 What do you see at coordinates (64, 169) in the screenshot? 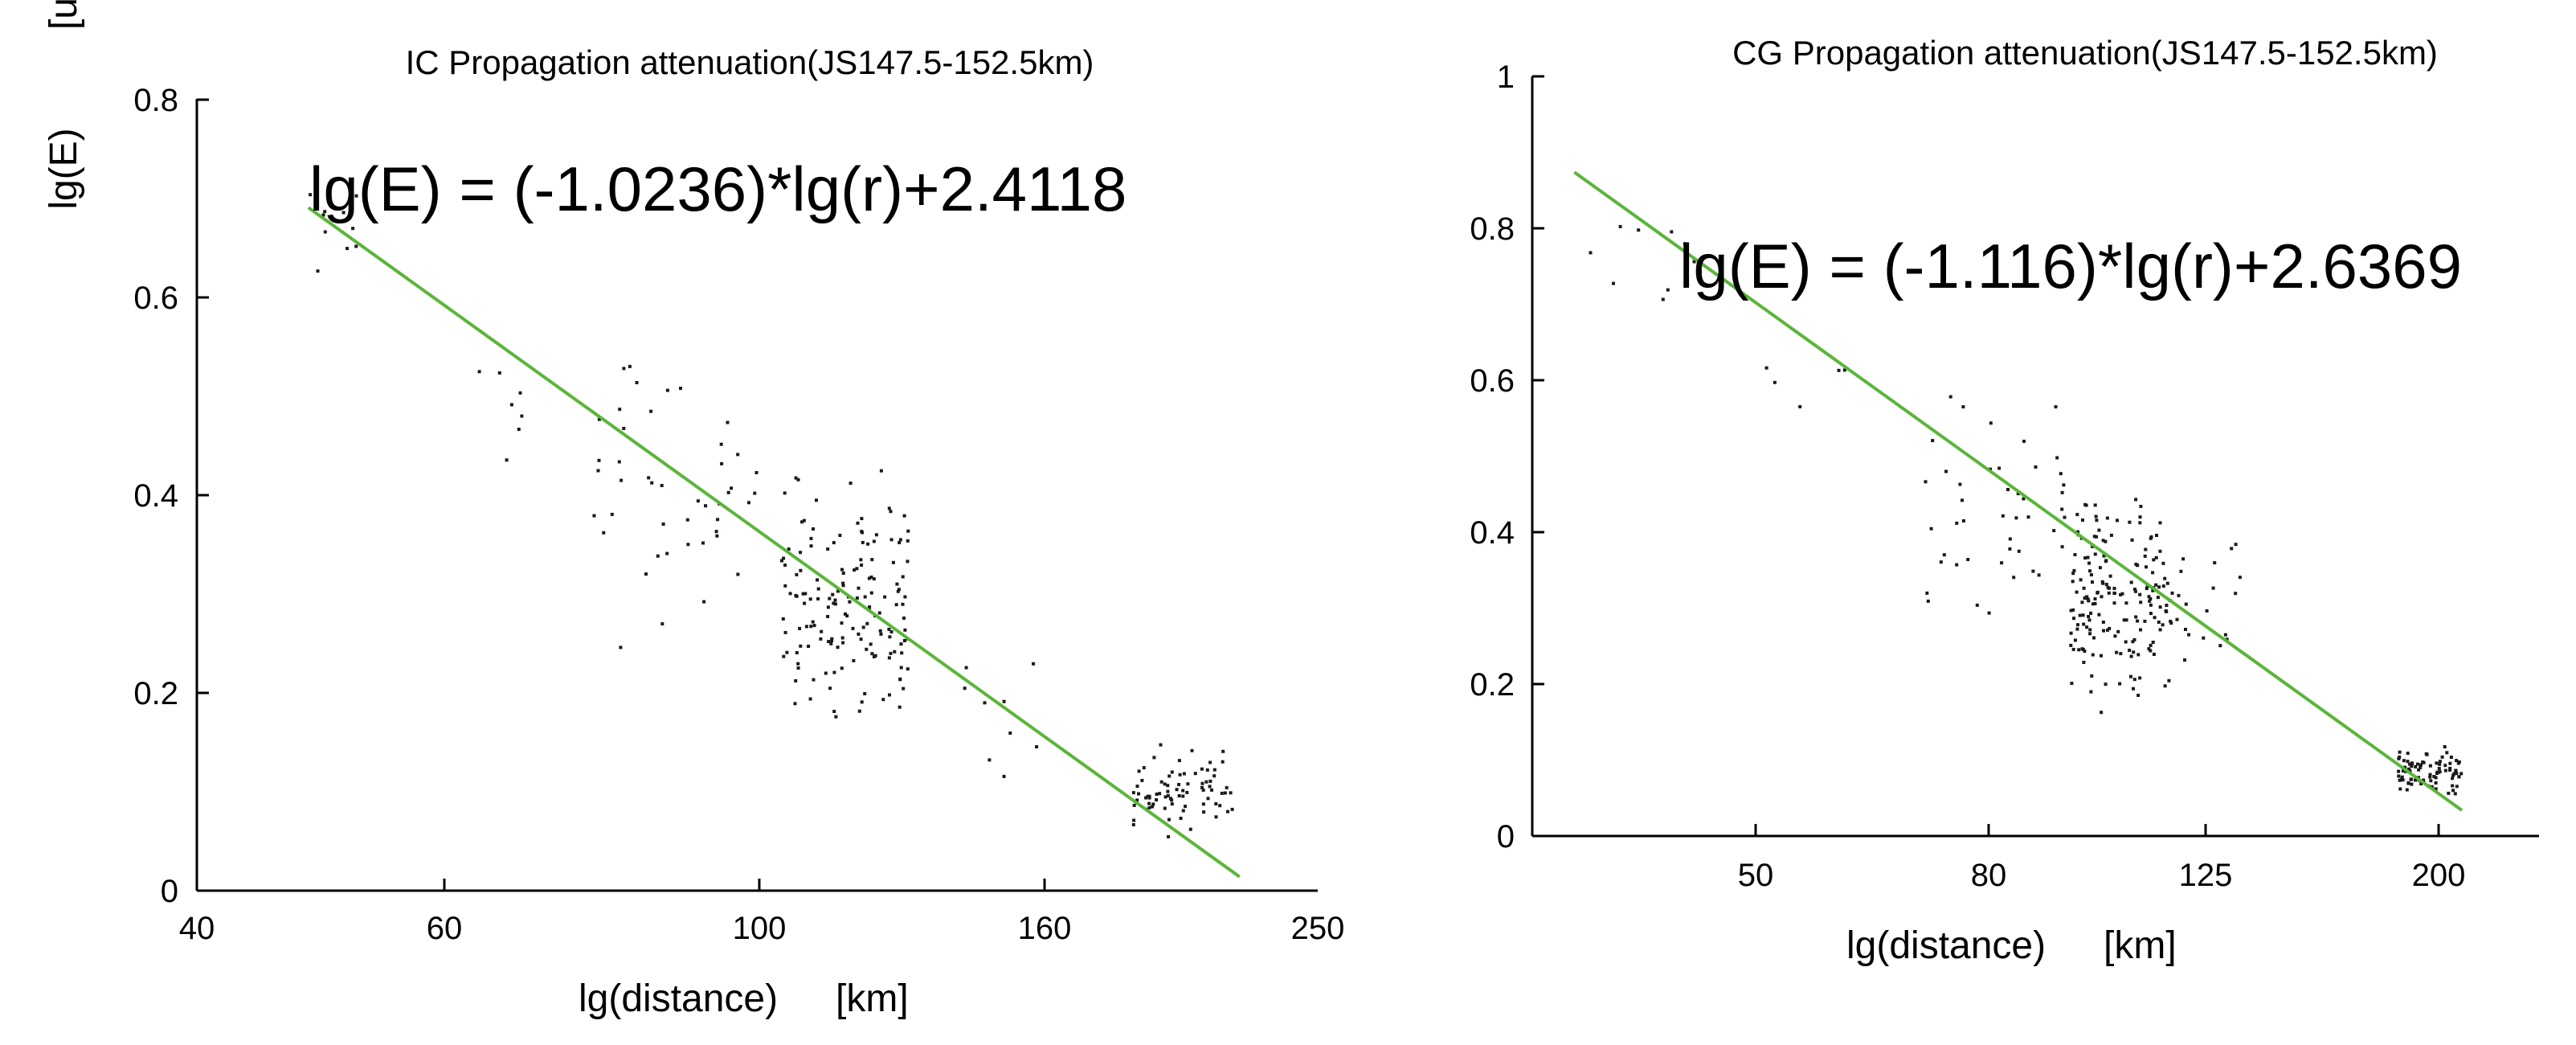
I see `ic-y-axis-label-text: lg(E)` at bounding box center [64, 169].